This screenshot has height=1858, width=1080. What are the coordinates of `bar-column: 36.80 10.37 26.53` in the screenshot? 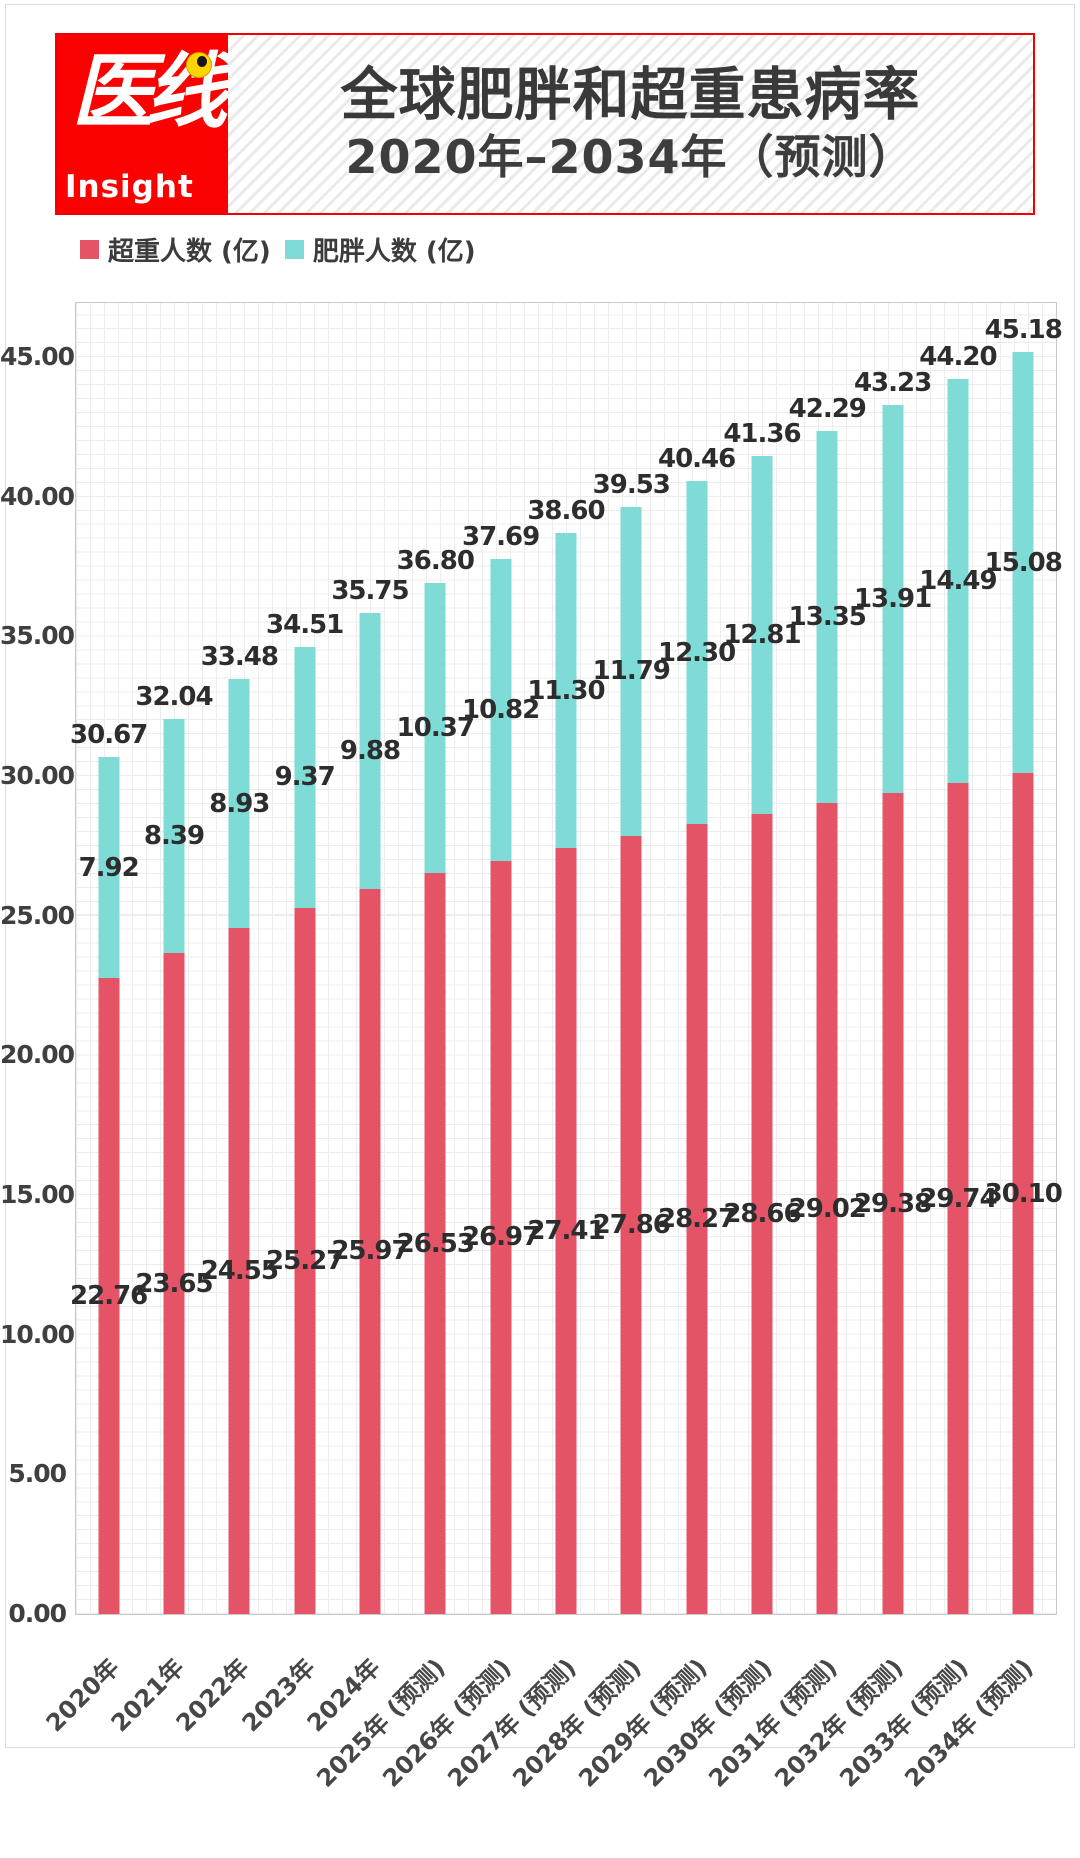 It's located at (436, 958).